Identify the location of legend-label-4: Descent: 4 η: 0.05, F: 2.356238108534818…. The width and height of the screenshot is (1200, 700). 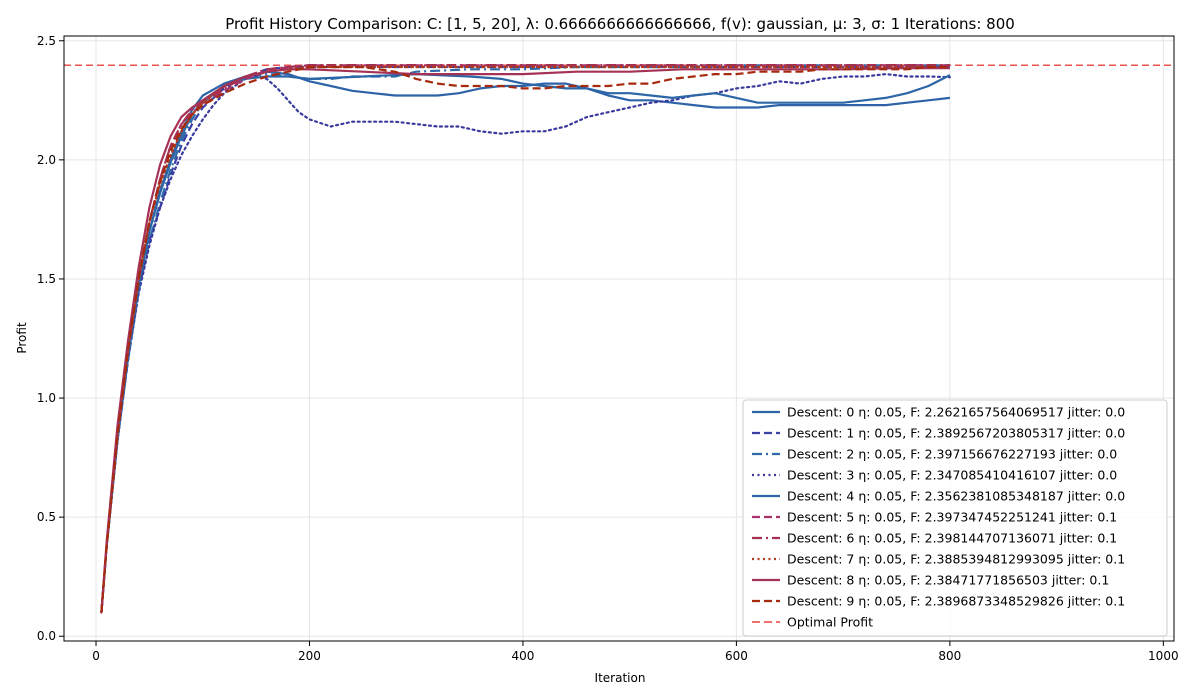
(956, 496).